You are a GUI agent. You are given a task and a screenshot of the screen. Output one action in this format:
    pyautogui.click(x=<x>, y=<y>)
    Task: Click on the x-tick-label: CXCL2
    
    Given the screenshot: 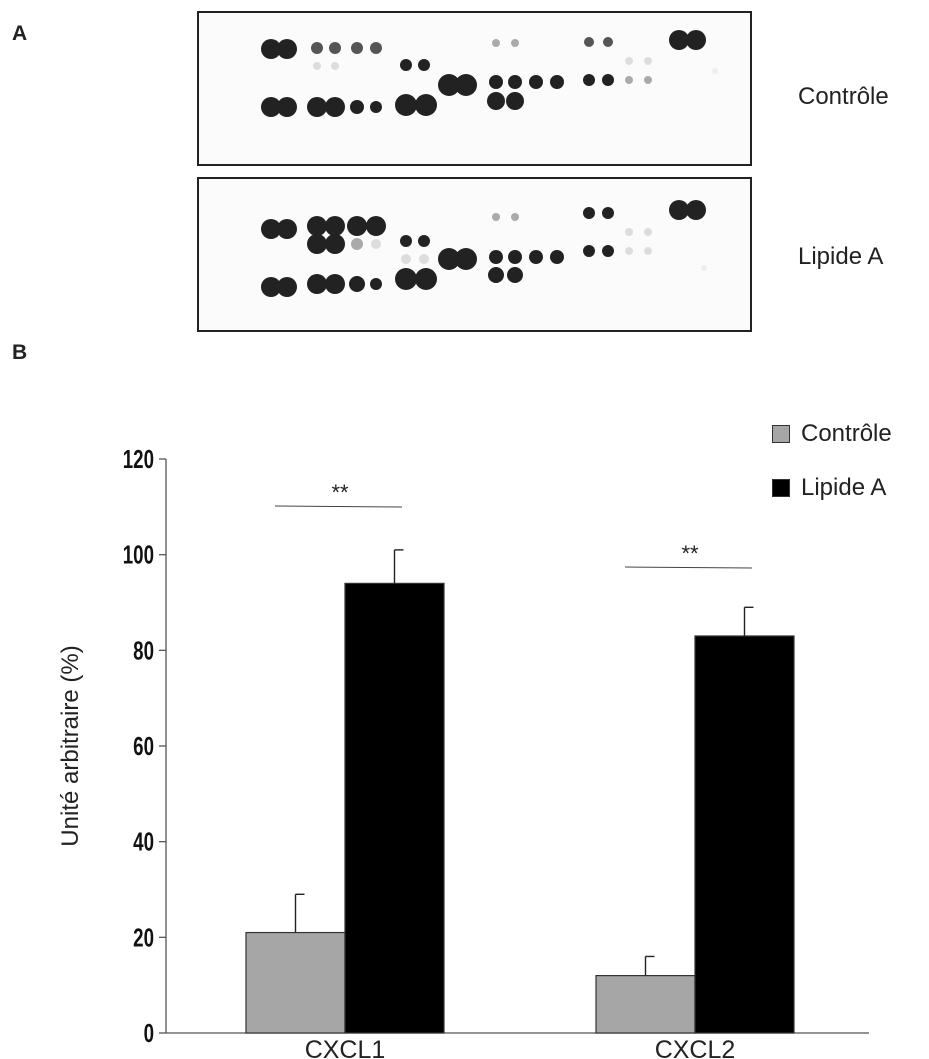 What is the action you would take?
    pyautogui.click(x=695, y=1047)
    